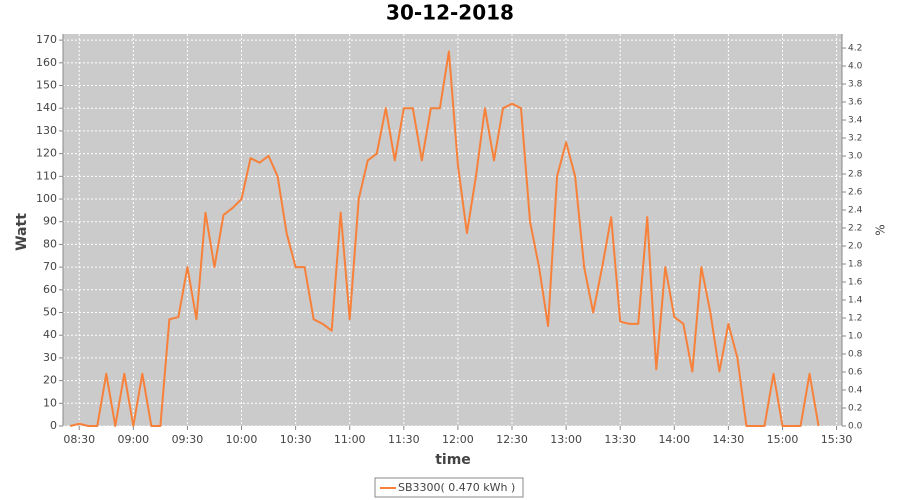 The height and width of the screenshot is (500, 900). What do you see at coordinates (855, 85) in the screenshot?
I see `y2-tick-label: 3.8` at bounding box center [855, 85].